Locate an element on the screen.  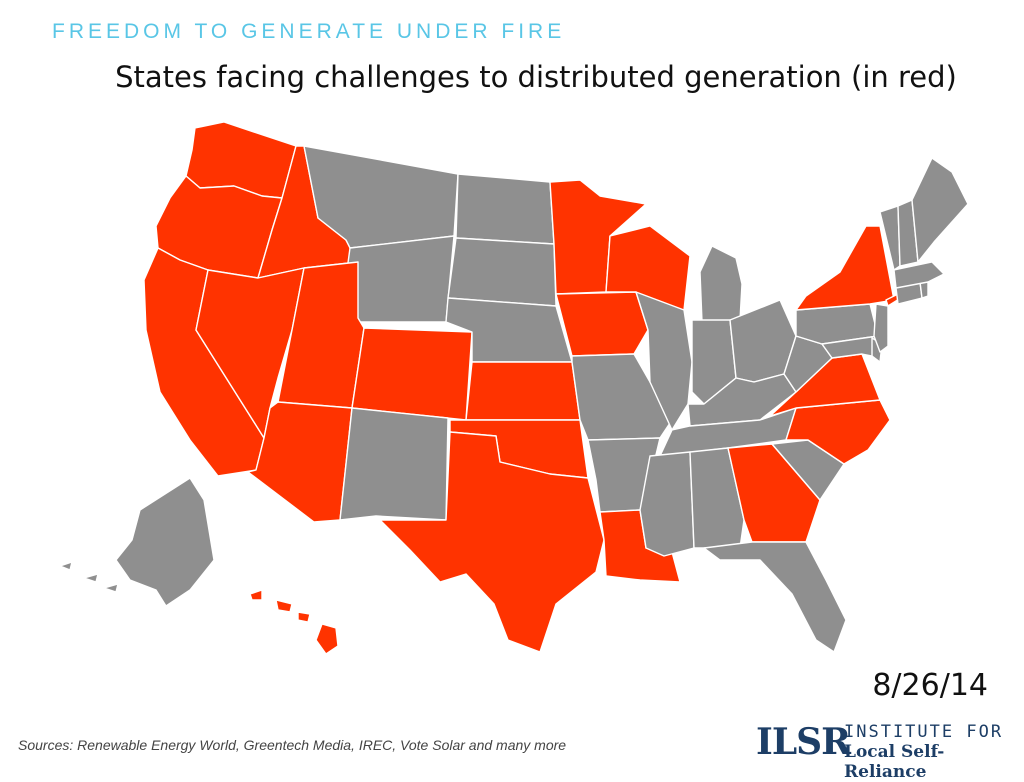
ilsr-logo: ILSR INSTITUTE FOR Local Self-Reliance is located at coordinates (881, 751).